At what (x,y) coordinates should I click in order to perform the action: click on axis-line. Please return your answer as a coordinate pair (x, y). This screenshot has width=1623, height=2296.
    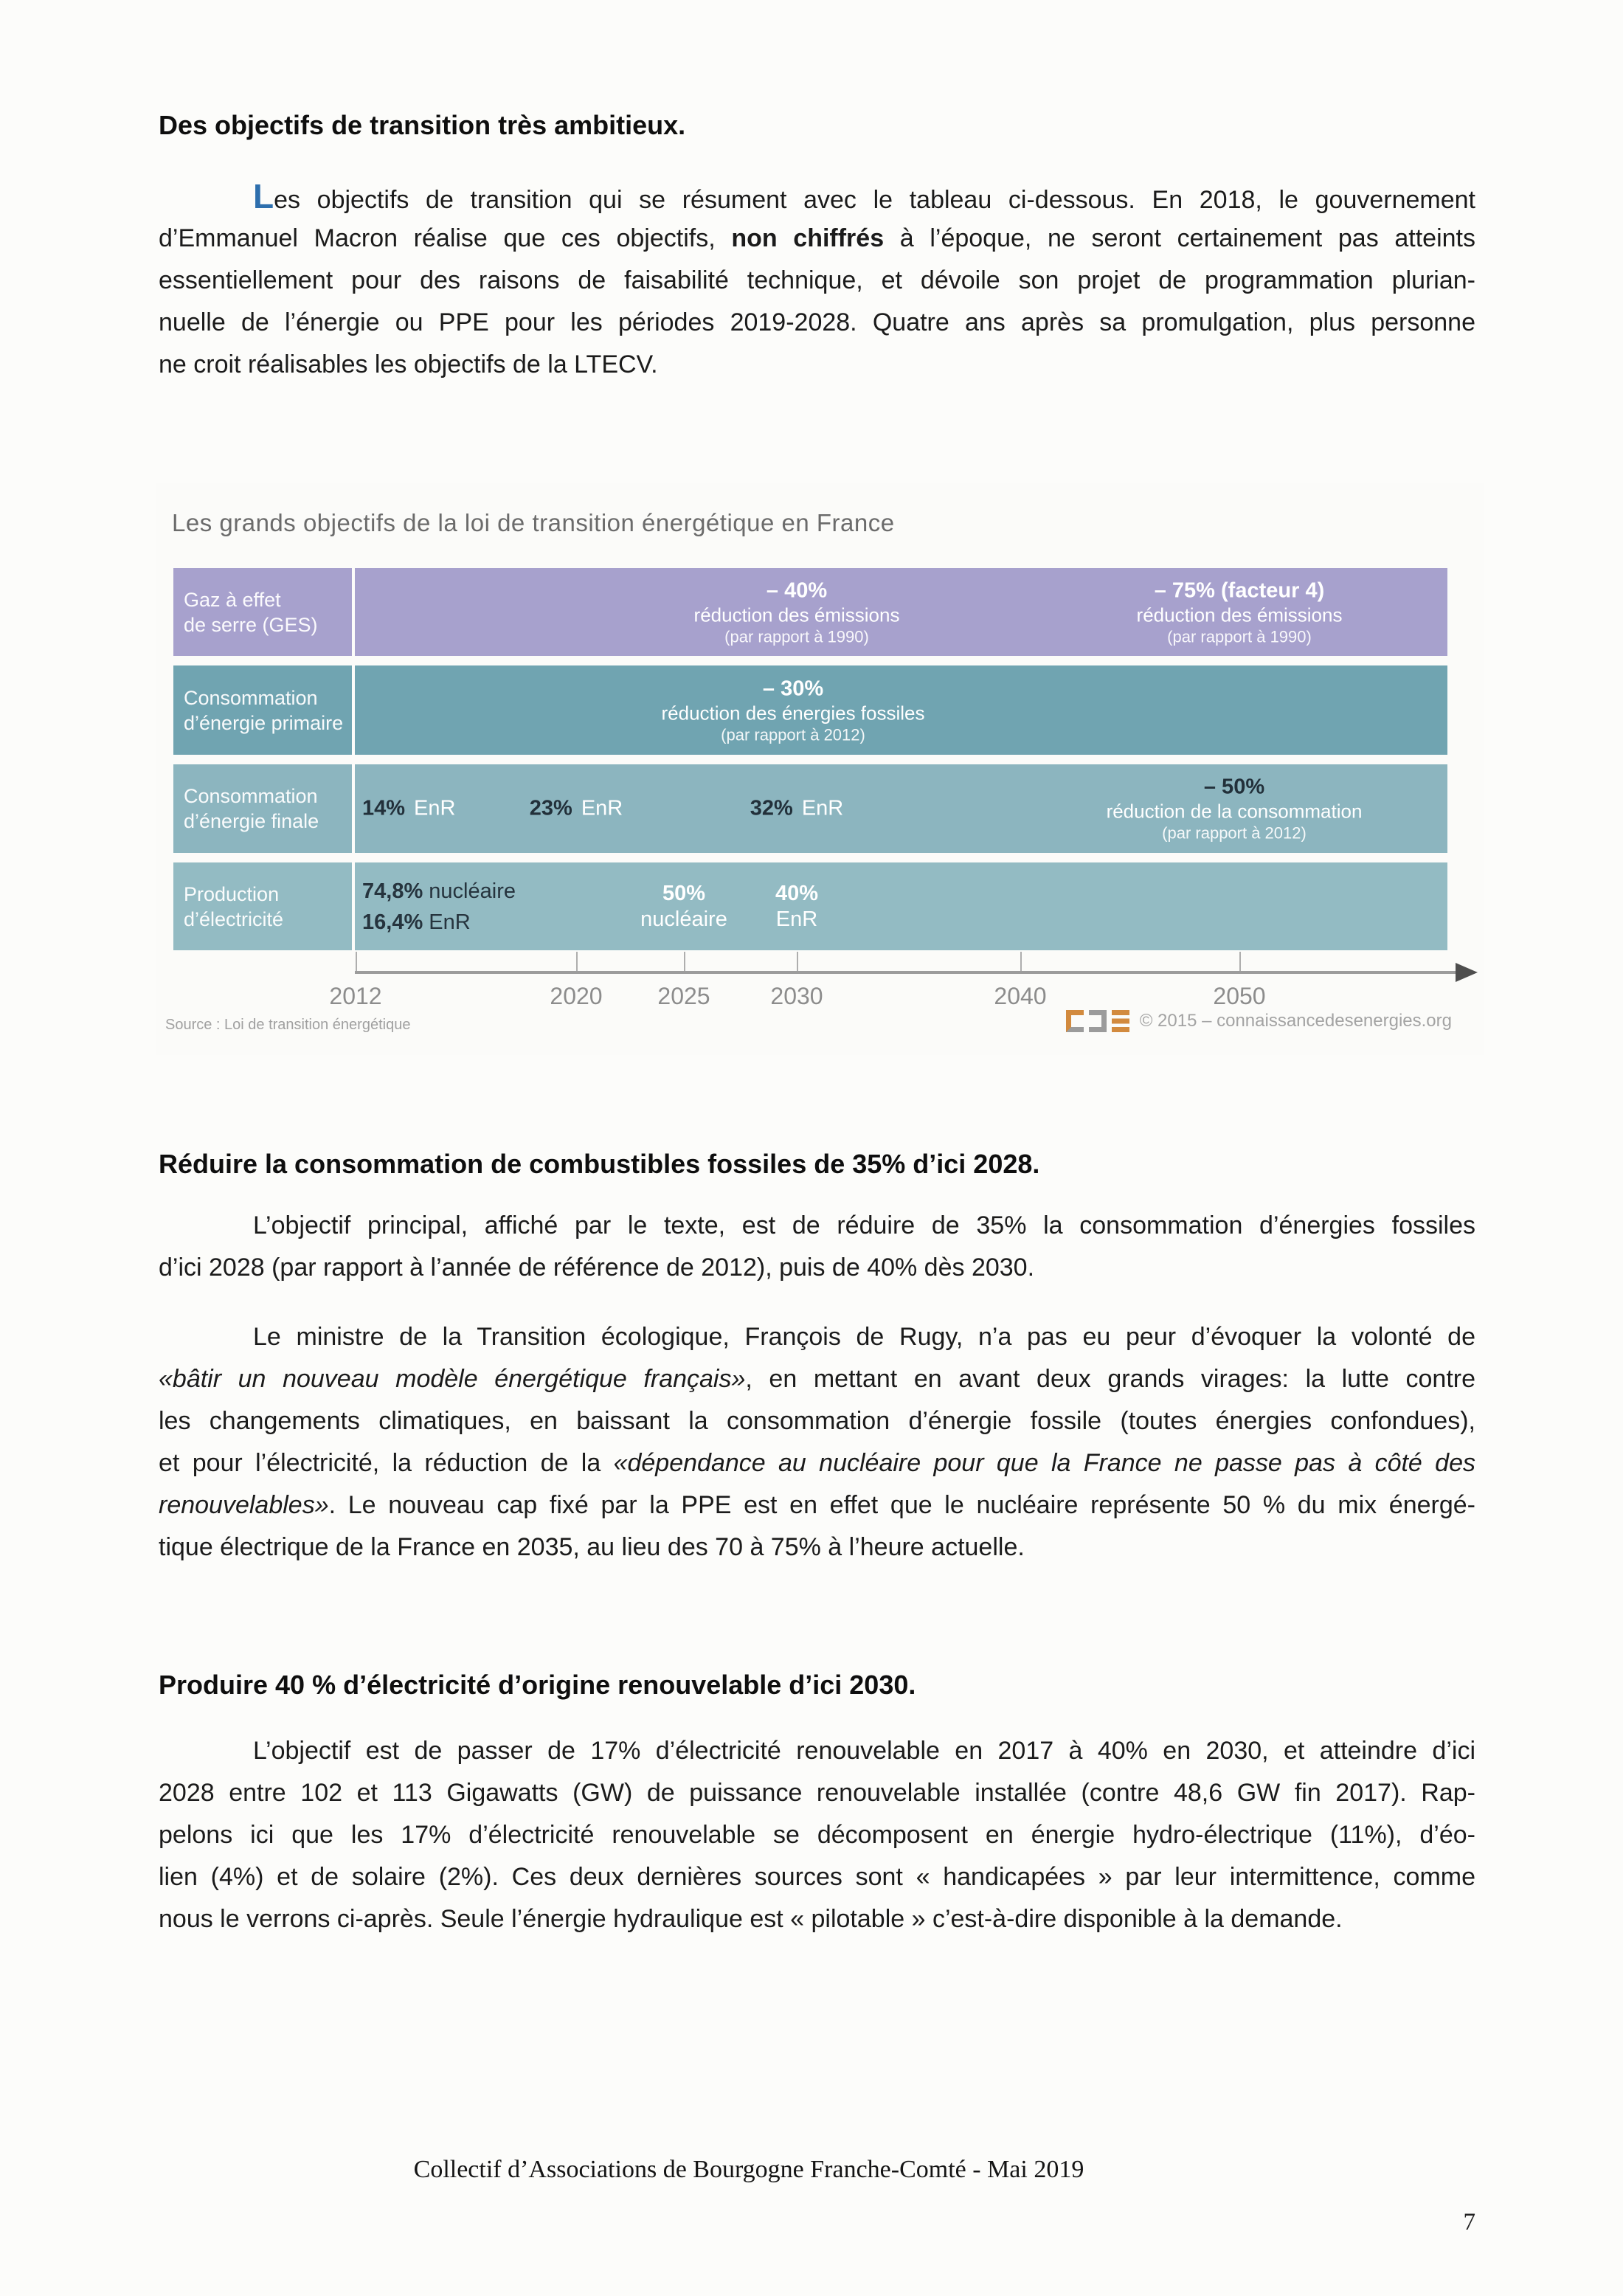
    Looking at the image, I should click on (906, 972).